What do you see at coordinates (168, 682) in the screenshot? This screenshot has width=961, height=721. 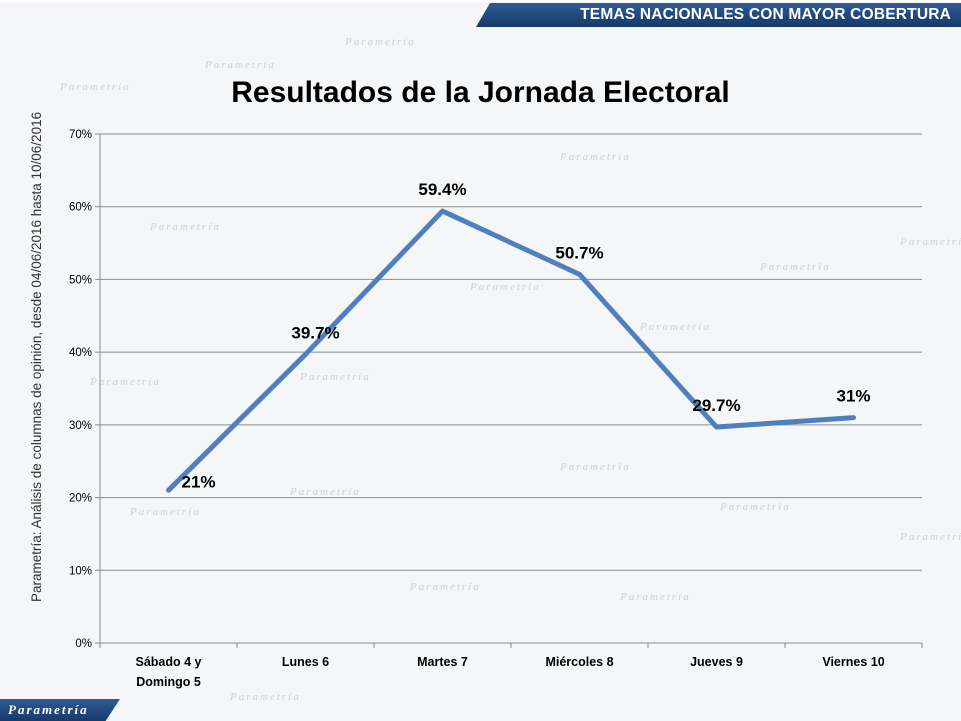 I see `x-category-line: Domingo 5` at bounding box center [168, 682].